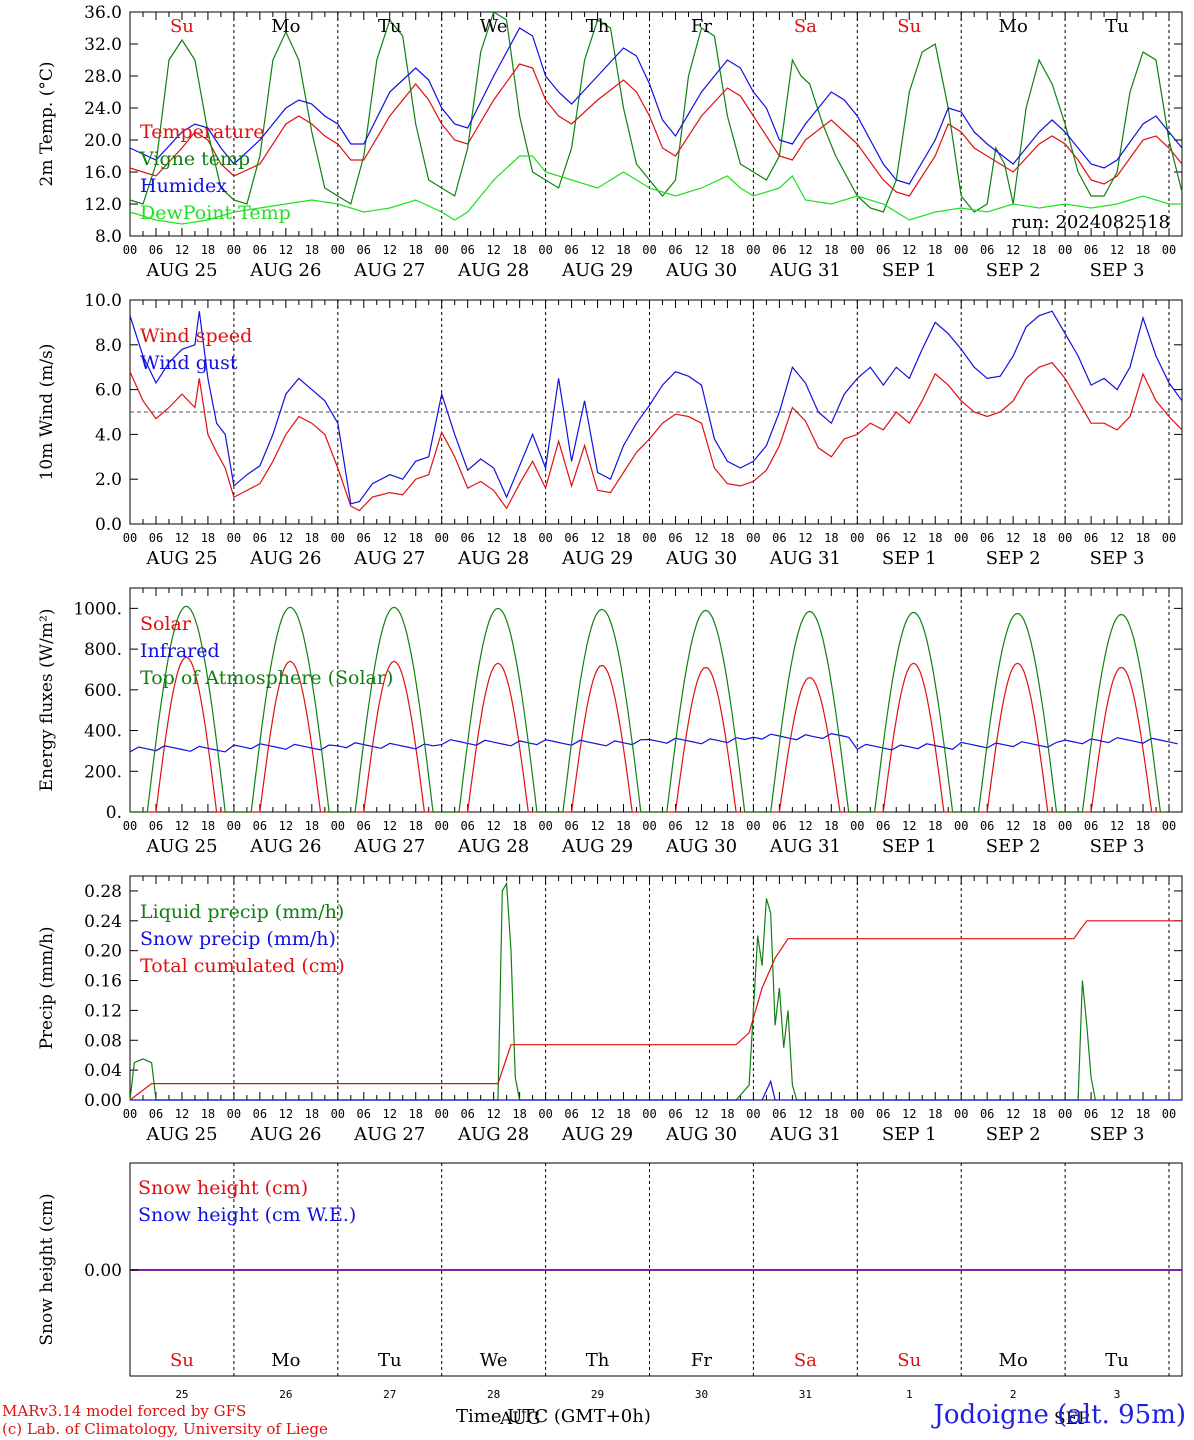 This screenshot has height=1440, width=1194. Describe the element at coordinates (494, 1360) in the screenshot. I see `weekday-label-bottom: We` at that location.